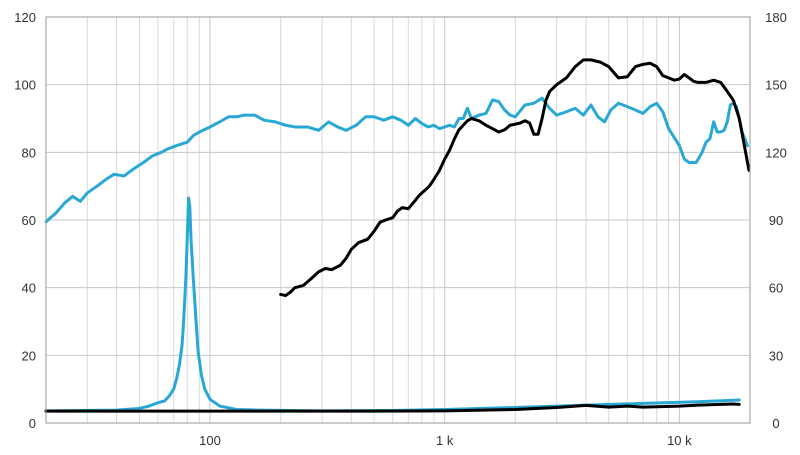 The height and width of the screenshot is (455, 800). What do you see at coordinates (210, 440) in the screenshot?
I see `x-tick-label: 100` at bounding box center [210, 440].